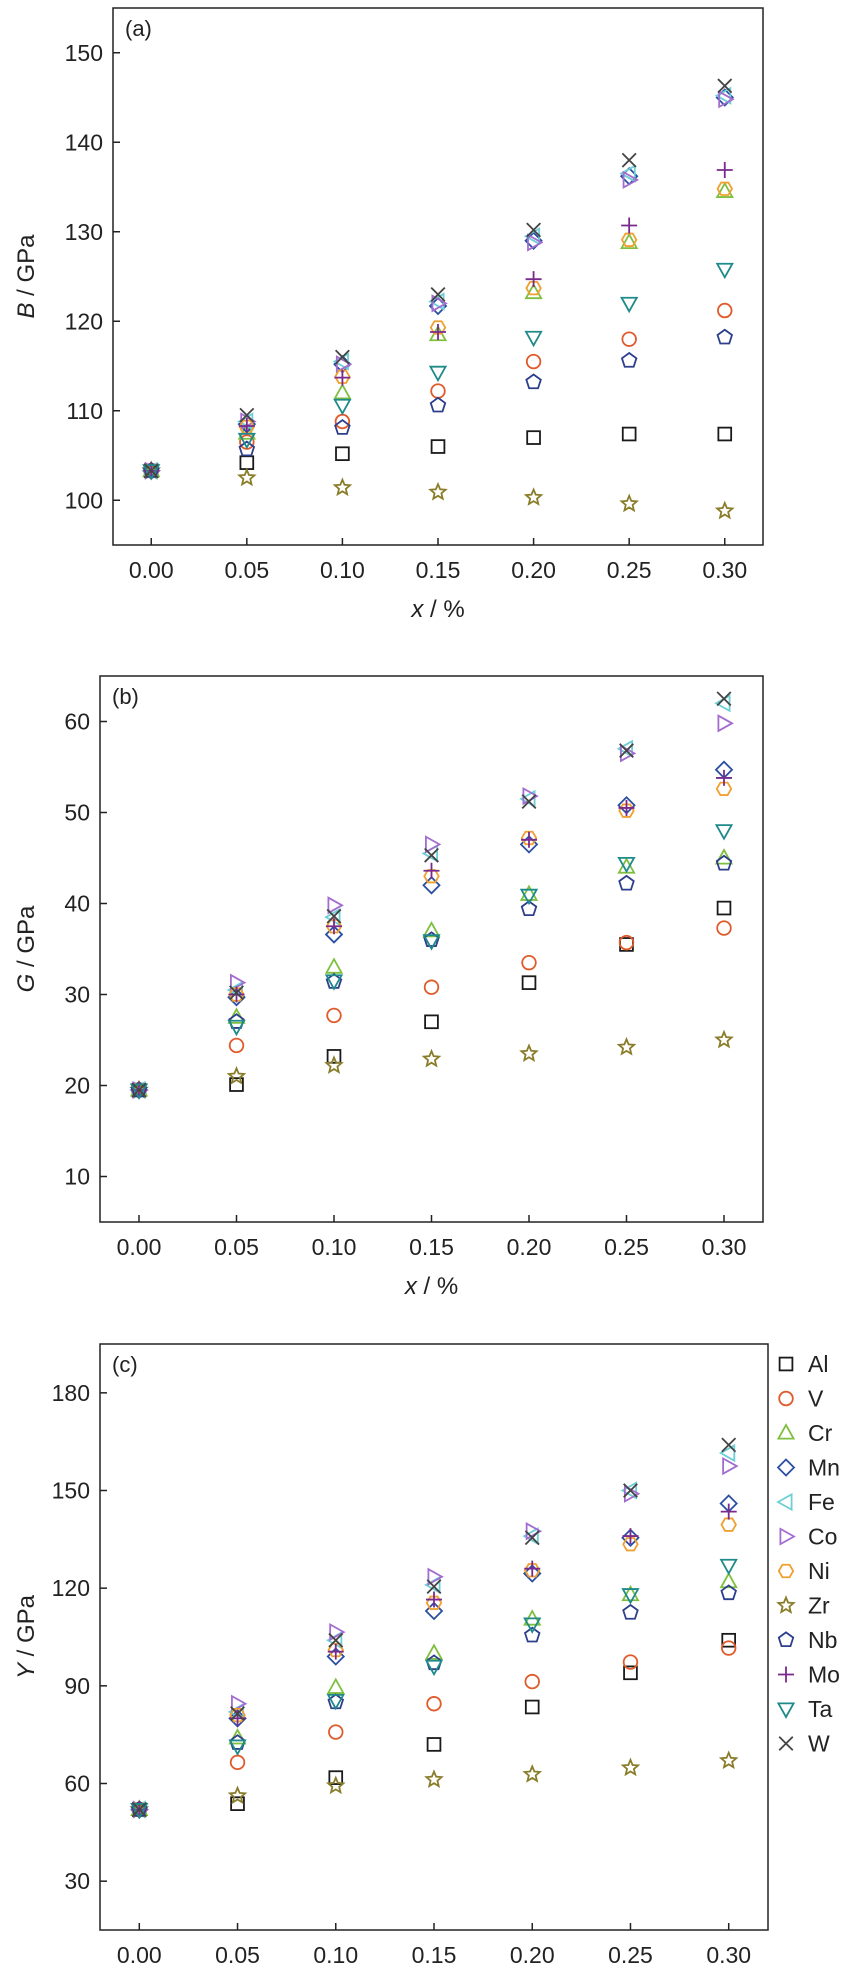  Describe the element at coordinates (438, 452) in the screenshot. I see `series-al` at that location.